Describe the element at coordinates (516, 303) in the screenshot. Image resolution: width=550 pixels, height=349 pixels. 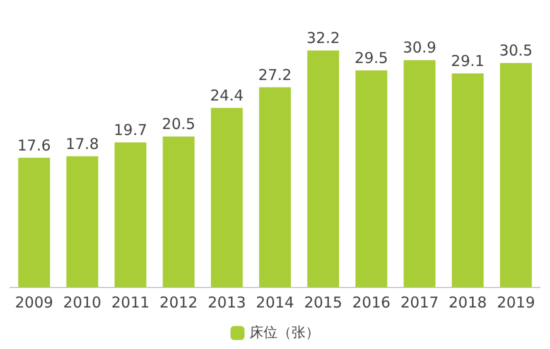
I see `x-tick-label: 2019` at that location.